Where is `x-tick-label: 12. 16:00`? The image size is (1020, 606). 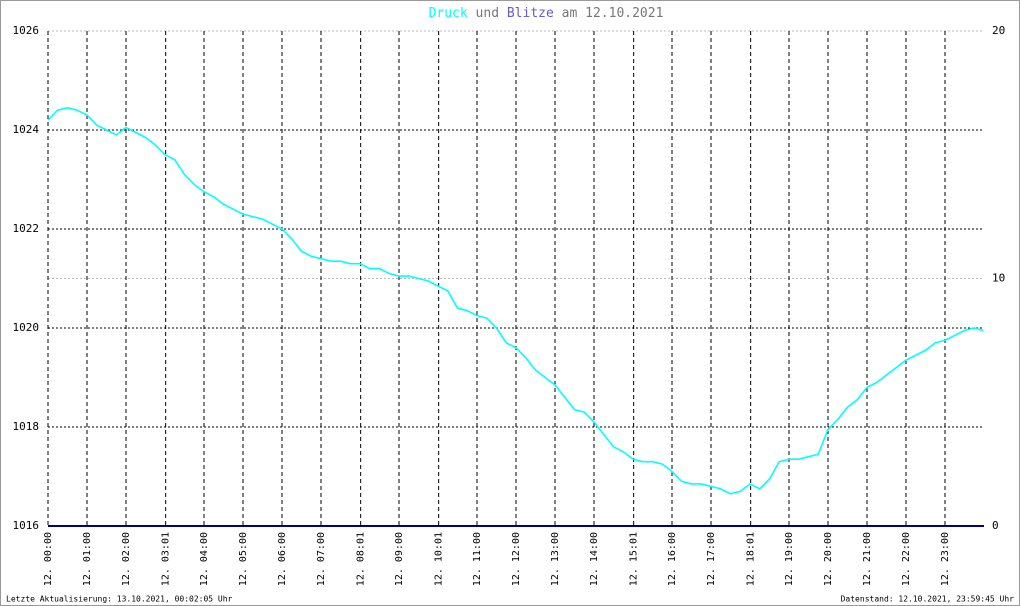
x-tick-label: 12. 16:00 is located at coordinates (672, 559).